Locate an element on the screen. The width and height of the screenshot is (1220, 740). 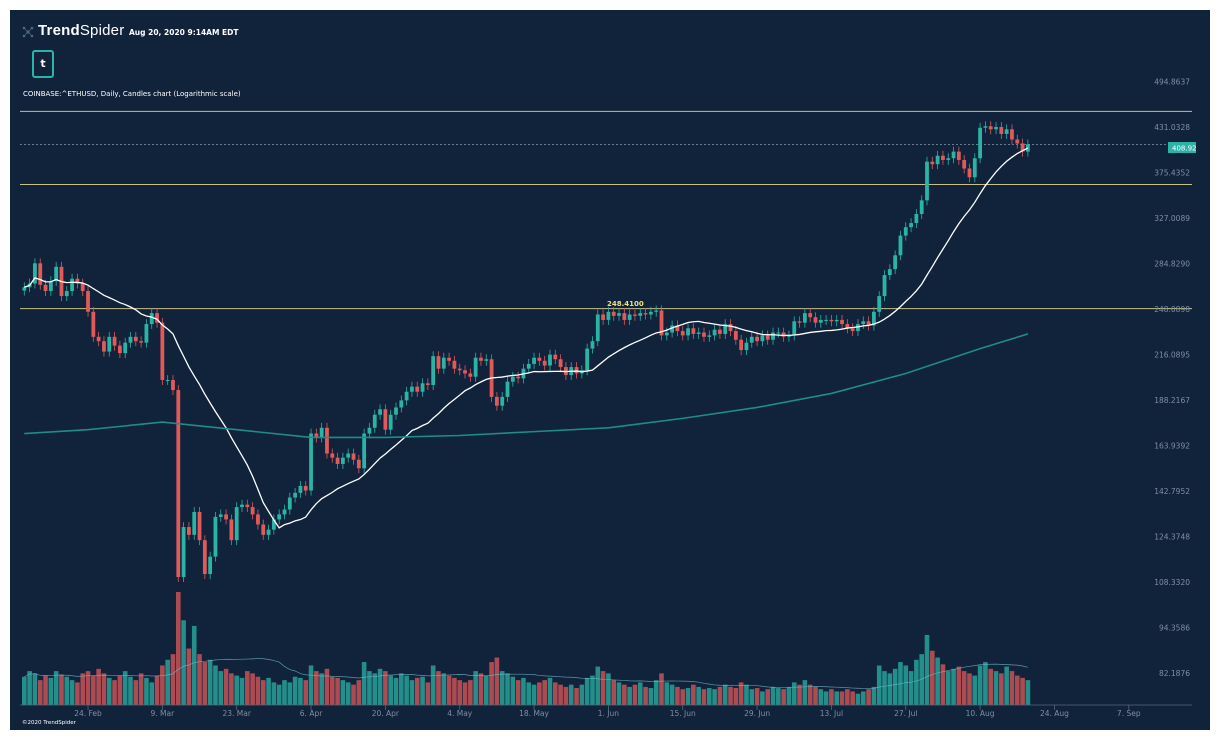
ticker-icon: t is located at coordinates (43, 64).